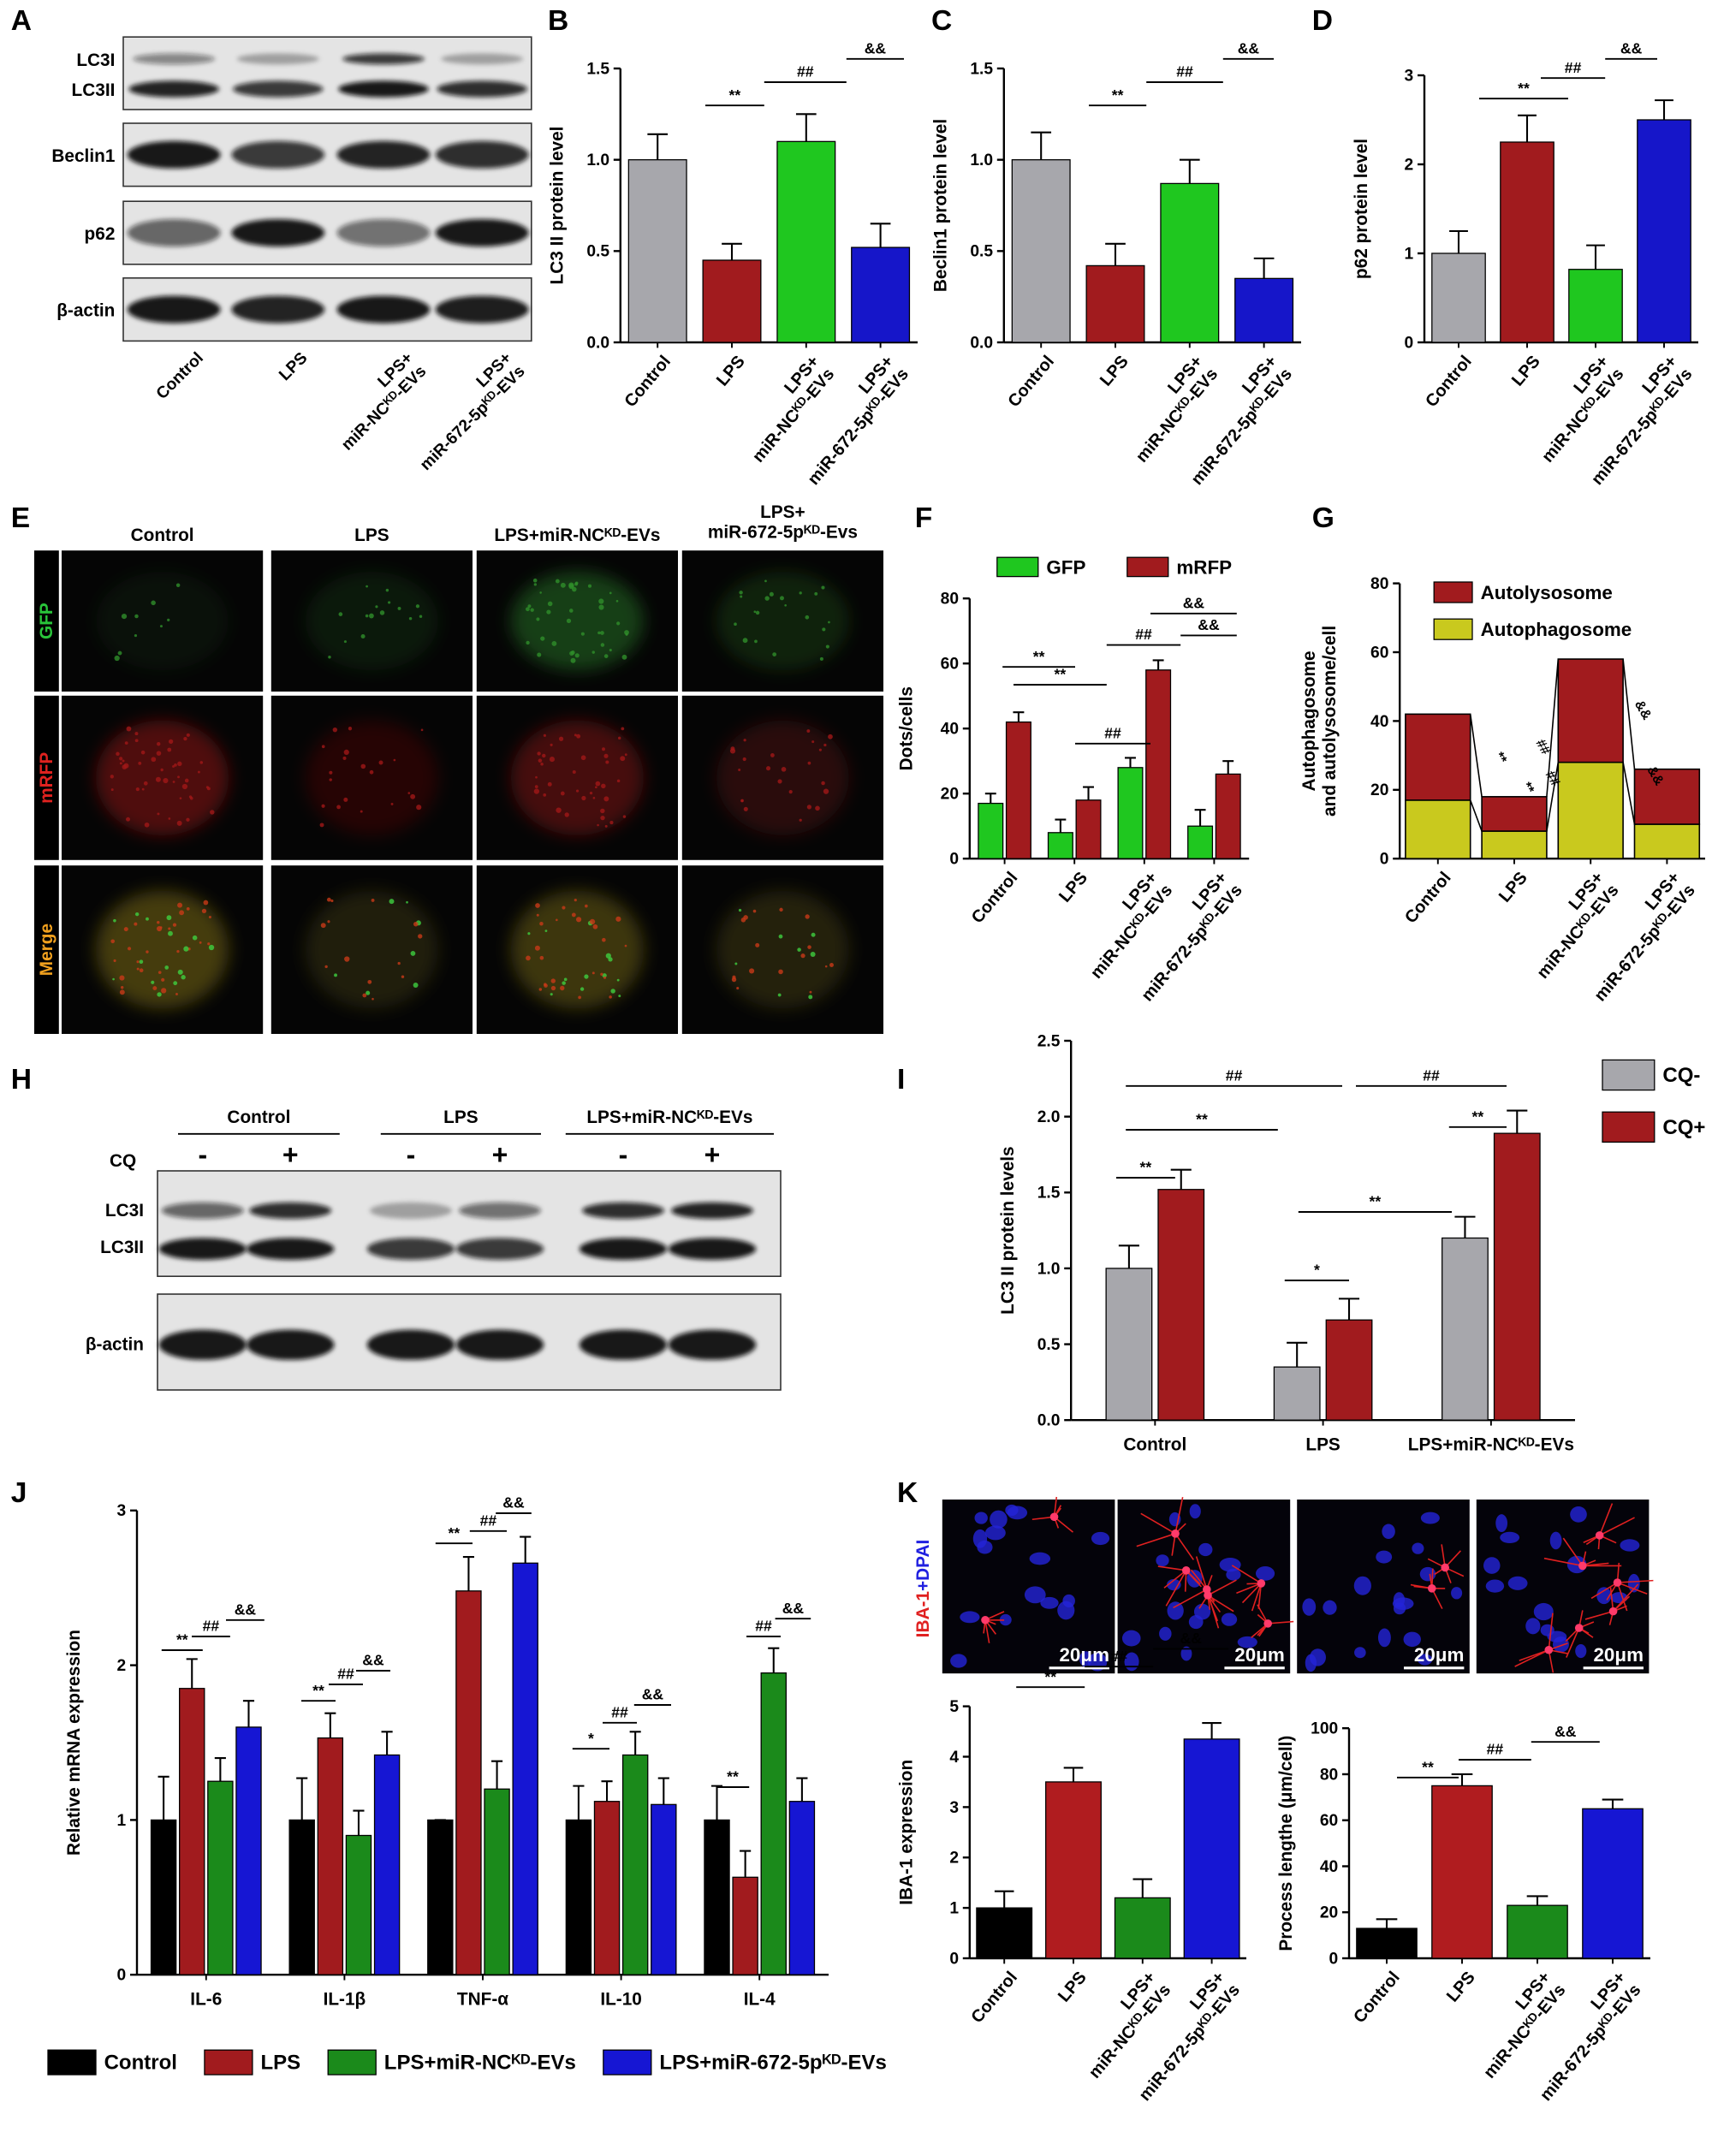 This screenshot has width=1712, height=2156. I want to click on y-tick-label: 1, so click(122, 1821).